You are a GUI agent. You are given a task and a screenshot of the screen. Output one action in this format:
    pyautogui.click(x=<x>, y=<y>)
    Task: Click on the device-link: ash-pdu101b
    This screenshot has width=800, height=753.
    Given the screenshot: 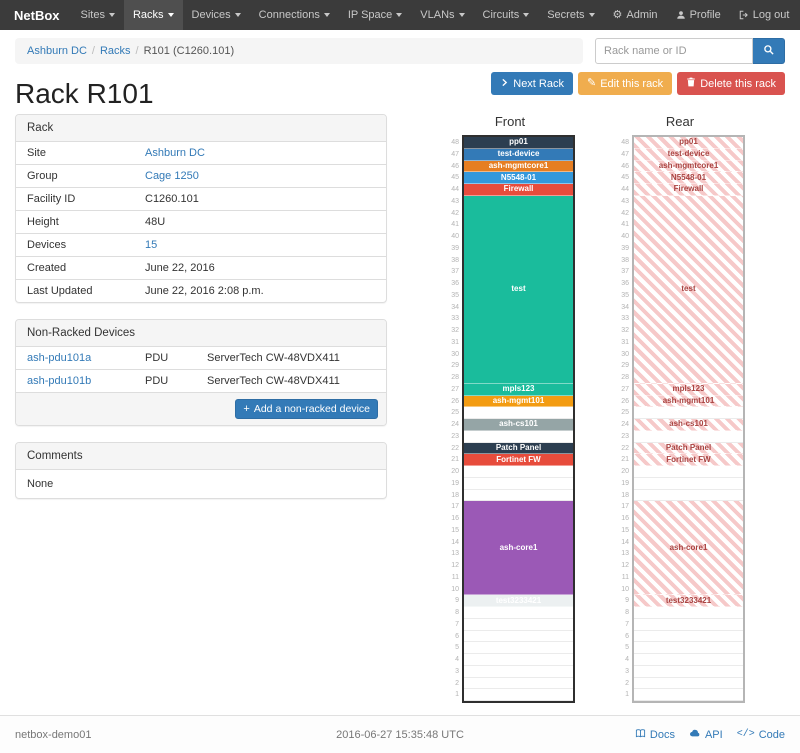 What is the action you would take?
    pyautogui.click(x=59, y=381)
    